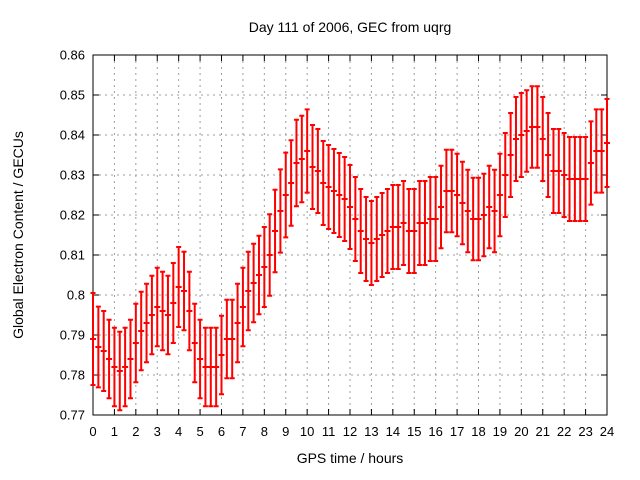 The image size is (640, 480). Describe the element at coordinates (478, 431) in the screenshot. I see `x-tick-label: 18` at that location.